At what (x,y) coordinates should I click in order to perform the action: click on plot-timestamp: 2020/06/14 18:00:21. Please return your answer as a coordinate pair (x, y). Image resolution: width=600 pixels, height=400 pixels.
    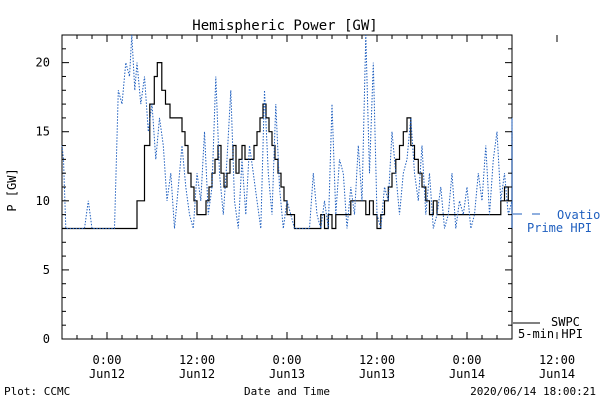
    Looking at the image, I should click on (533, 391).